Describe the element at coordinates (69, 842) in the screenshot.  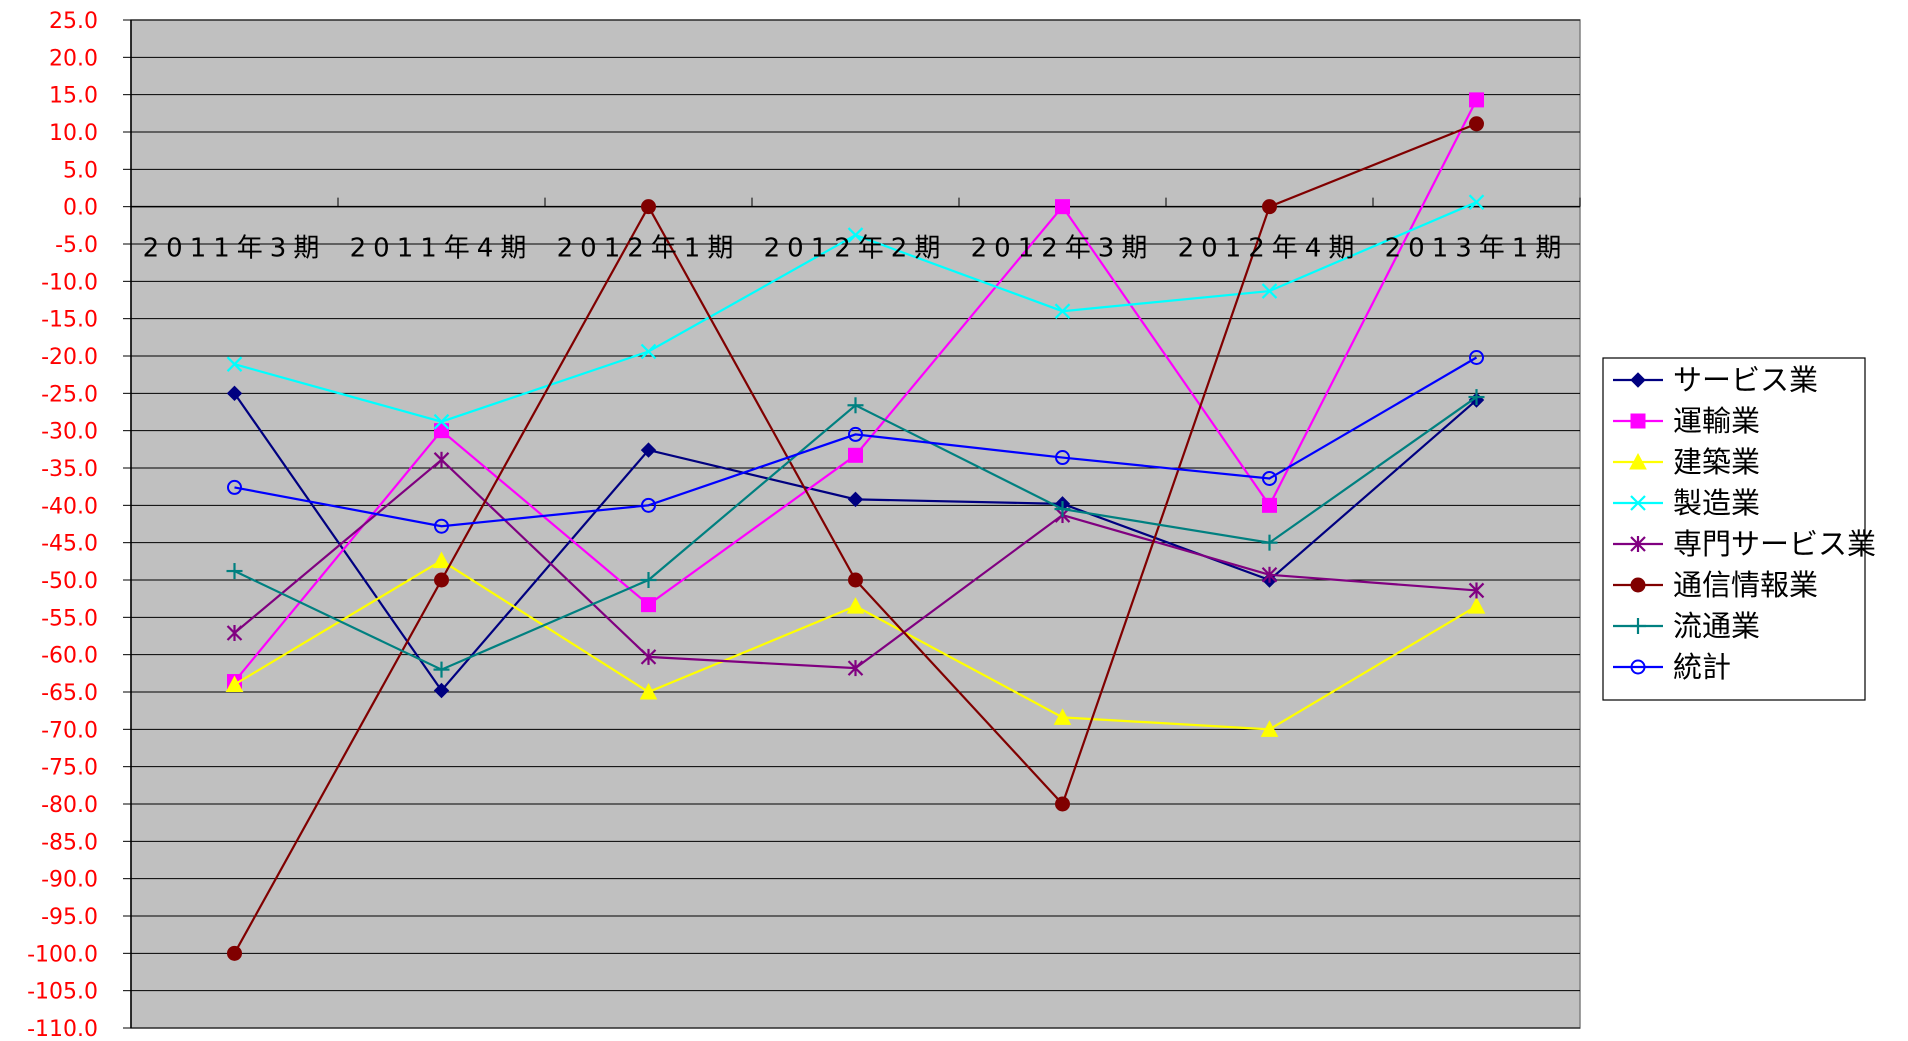
I see `y-tick-label: -85.0` at that location.